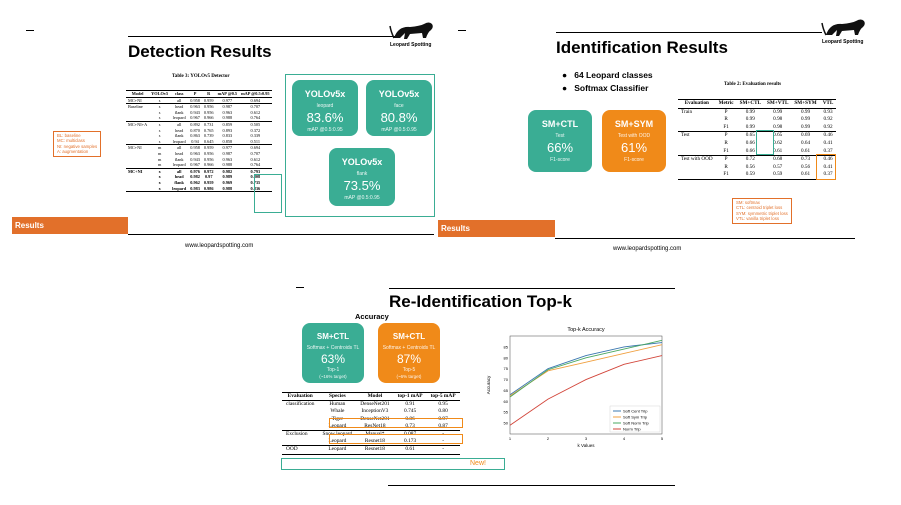 The image size is (901, 505). I want to click on table-cell: all, so click(179, 124).